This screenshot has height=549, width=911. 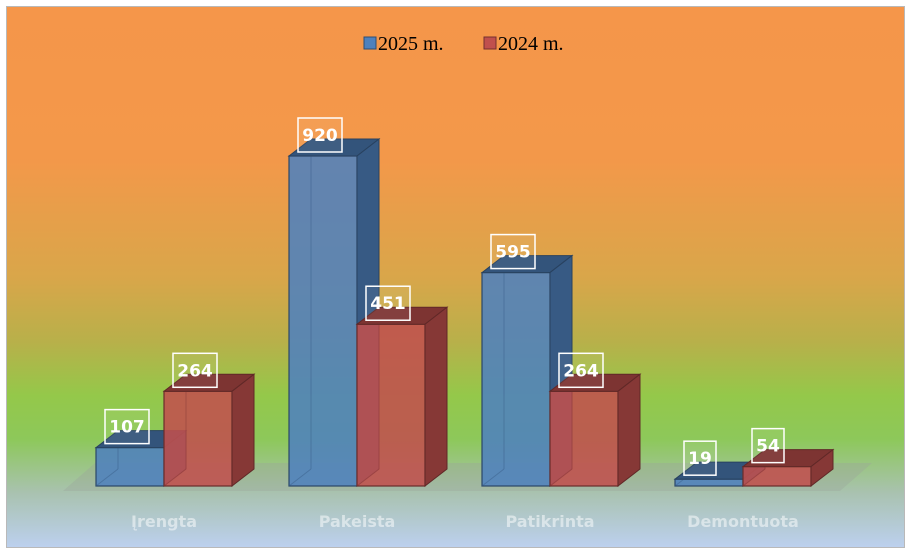 I want to click on data-label-2-4: 54, so click(x=768, y=445).